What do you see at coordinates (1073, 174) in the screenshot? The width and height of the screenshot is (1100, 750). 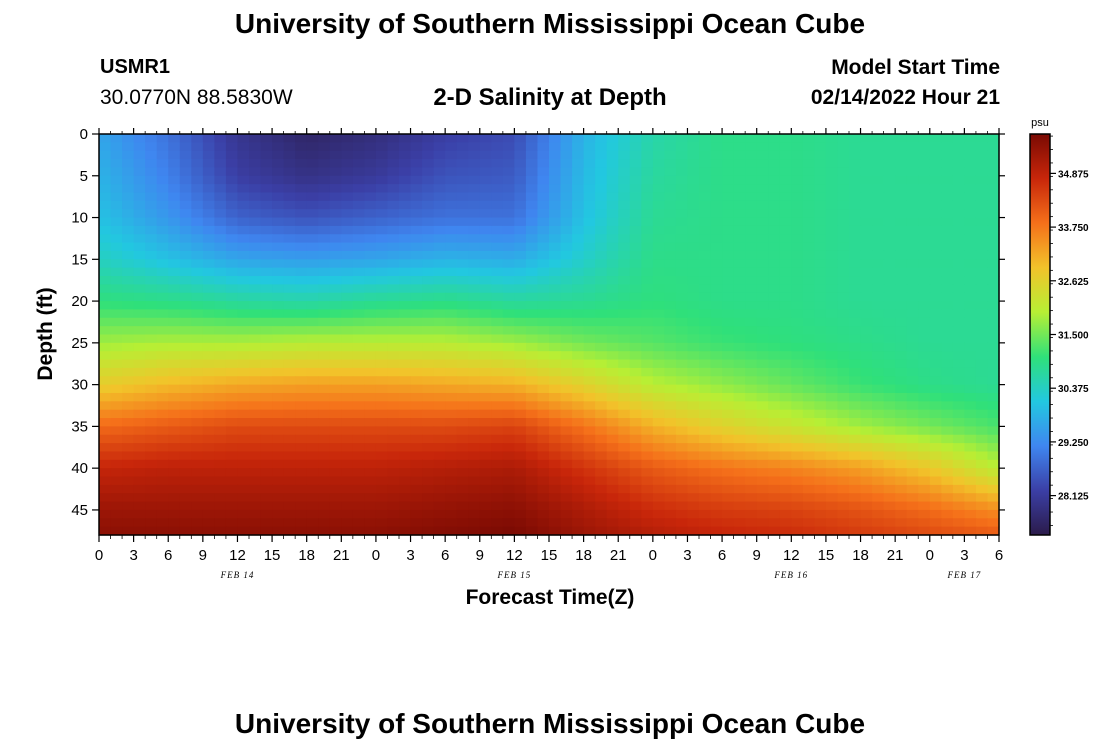 I see `colorbar-tick-label: 34.875` at bounding box center [1073, 174].